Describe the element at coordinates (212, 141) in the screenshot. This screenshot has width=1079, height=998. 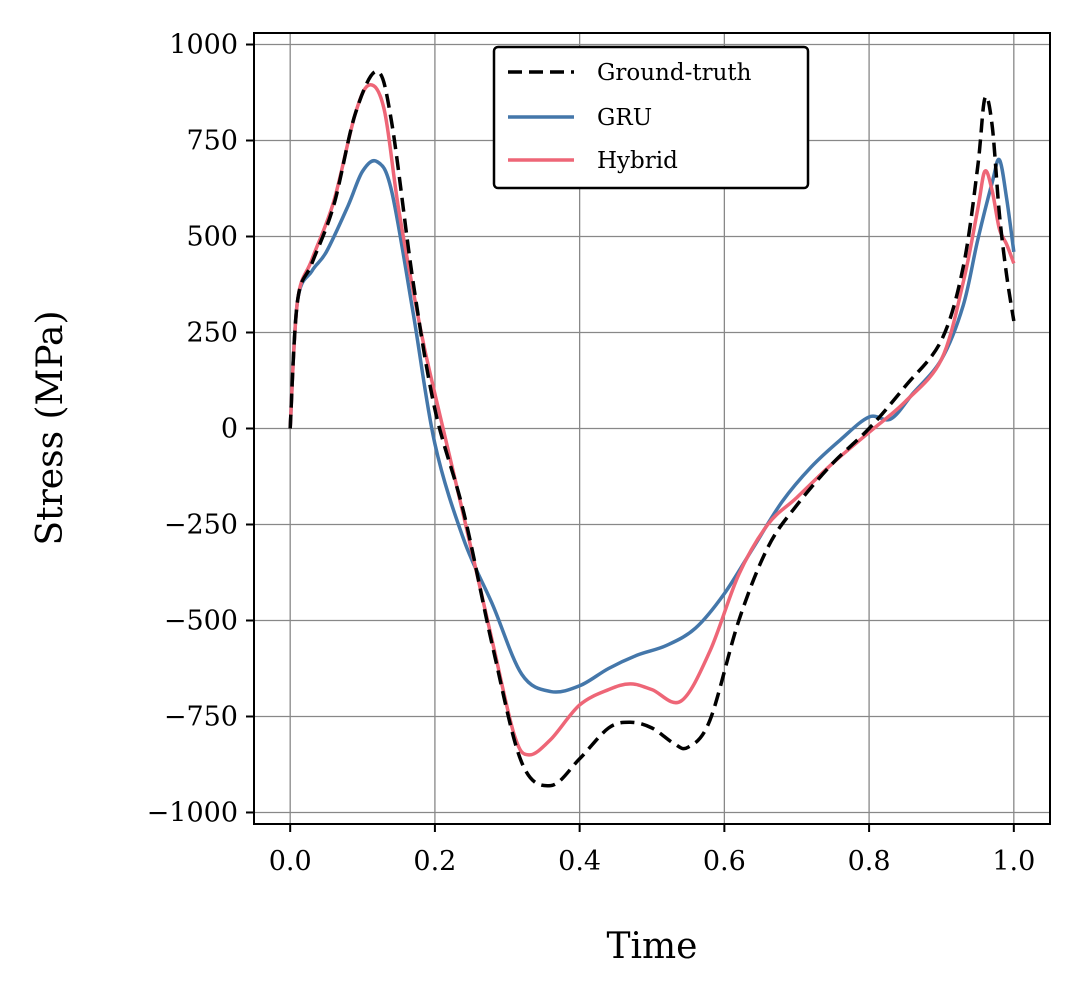
I see `y-tick-label: 750` at that location.